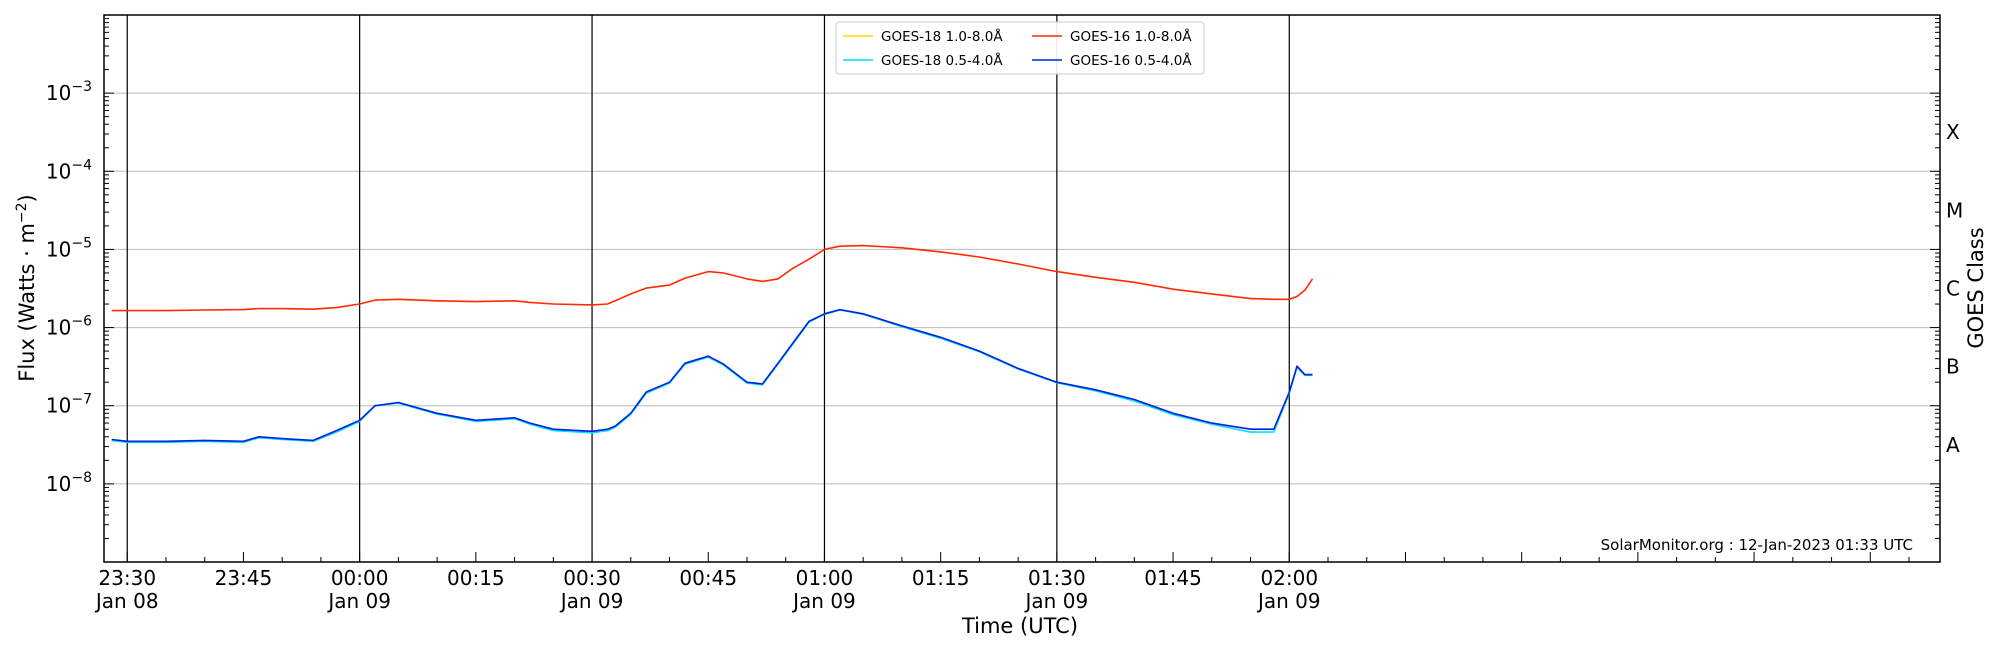 The height and width of the screenshot is (650, 2000). What do you see at coordinates (1173, 578) in the screenshot?
I see `x-tick-label: 01:45` at bounding box center [1173, 578].